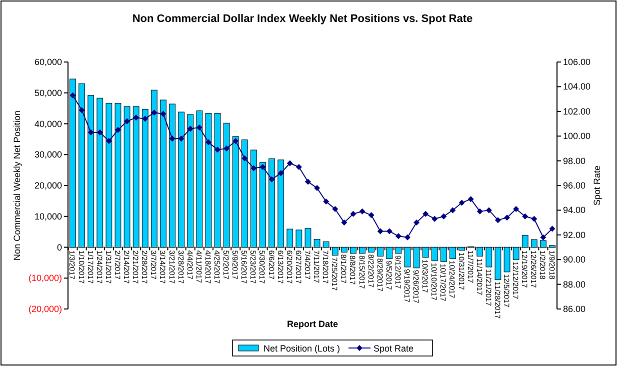  I want to click on y-axis-title: Non Commercial Weekly Net Position, so click(17, 185).